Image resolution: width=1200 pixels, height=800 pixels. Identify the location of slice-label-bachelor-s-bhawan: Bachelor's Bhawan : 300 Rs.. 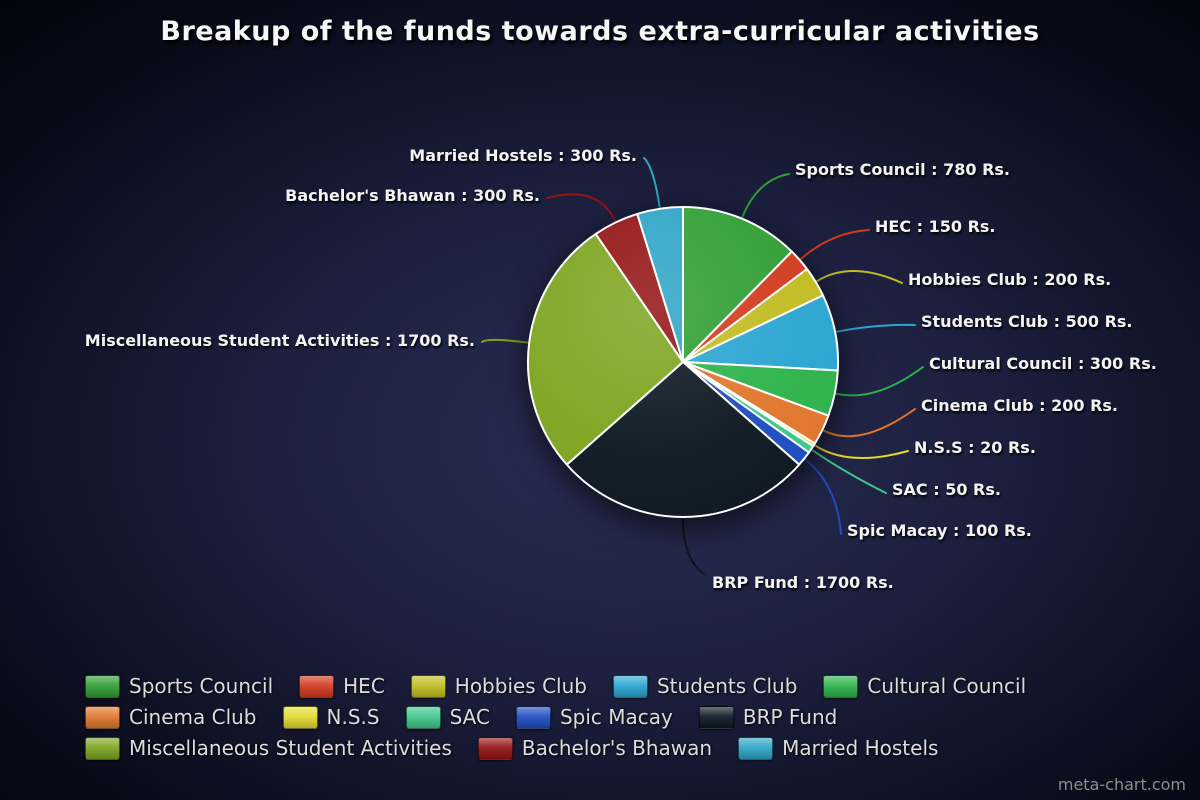
(412, 195).